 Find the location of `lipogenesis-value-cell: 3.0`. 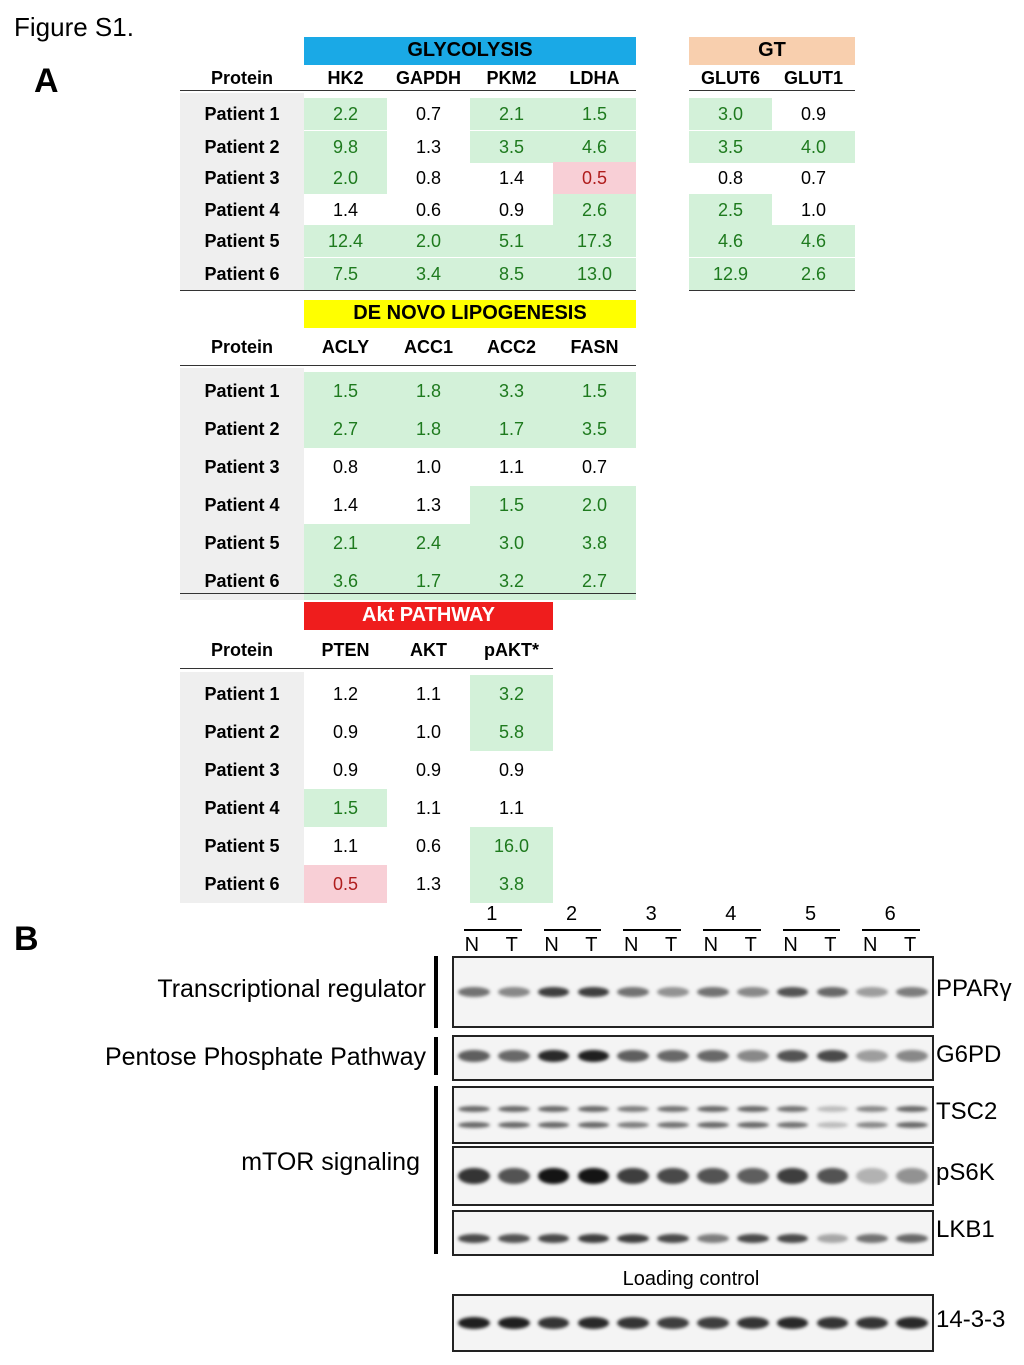

lipogenesis-value-cell: 3.0 is located at coordinates (511, 543).